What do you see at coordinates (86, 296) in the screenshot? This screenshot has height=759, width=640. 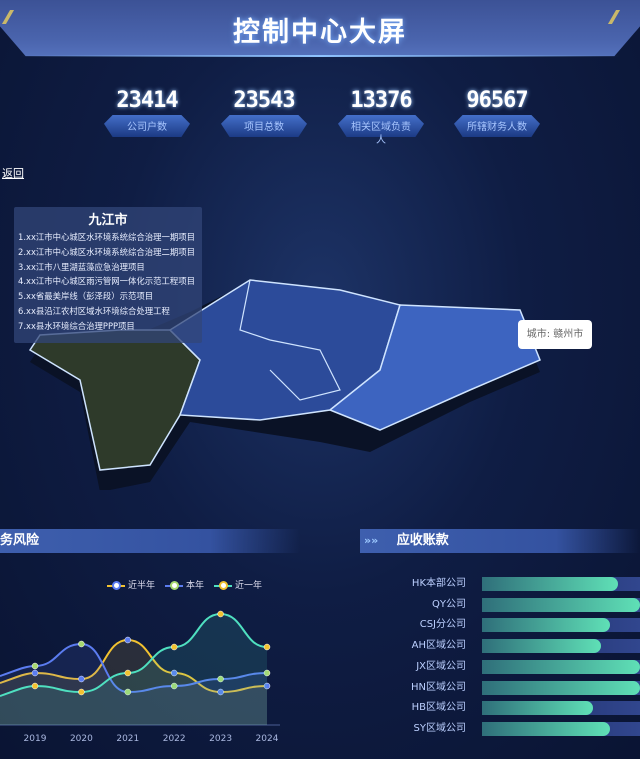 I see `project-item: 5.xx省最美岸线（彭泽段）示范项目` at bounding box center [86, 296].